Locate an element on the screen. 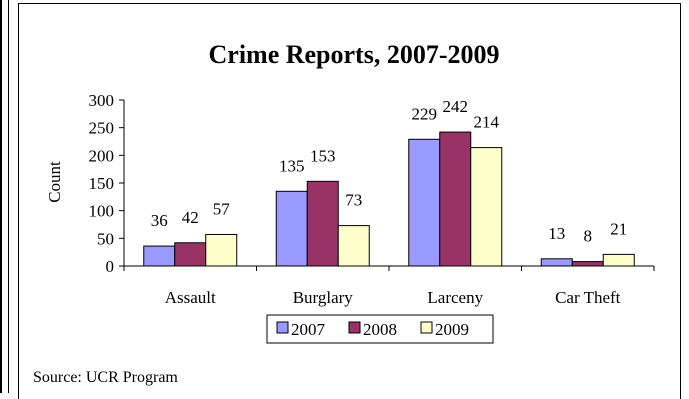 This screenshot has height=399, width=689. data-label: 13 is located at coordinates (556, 233).